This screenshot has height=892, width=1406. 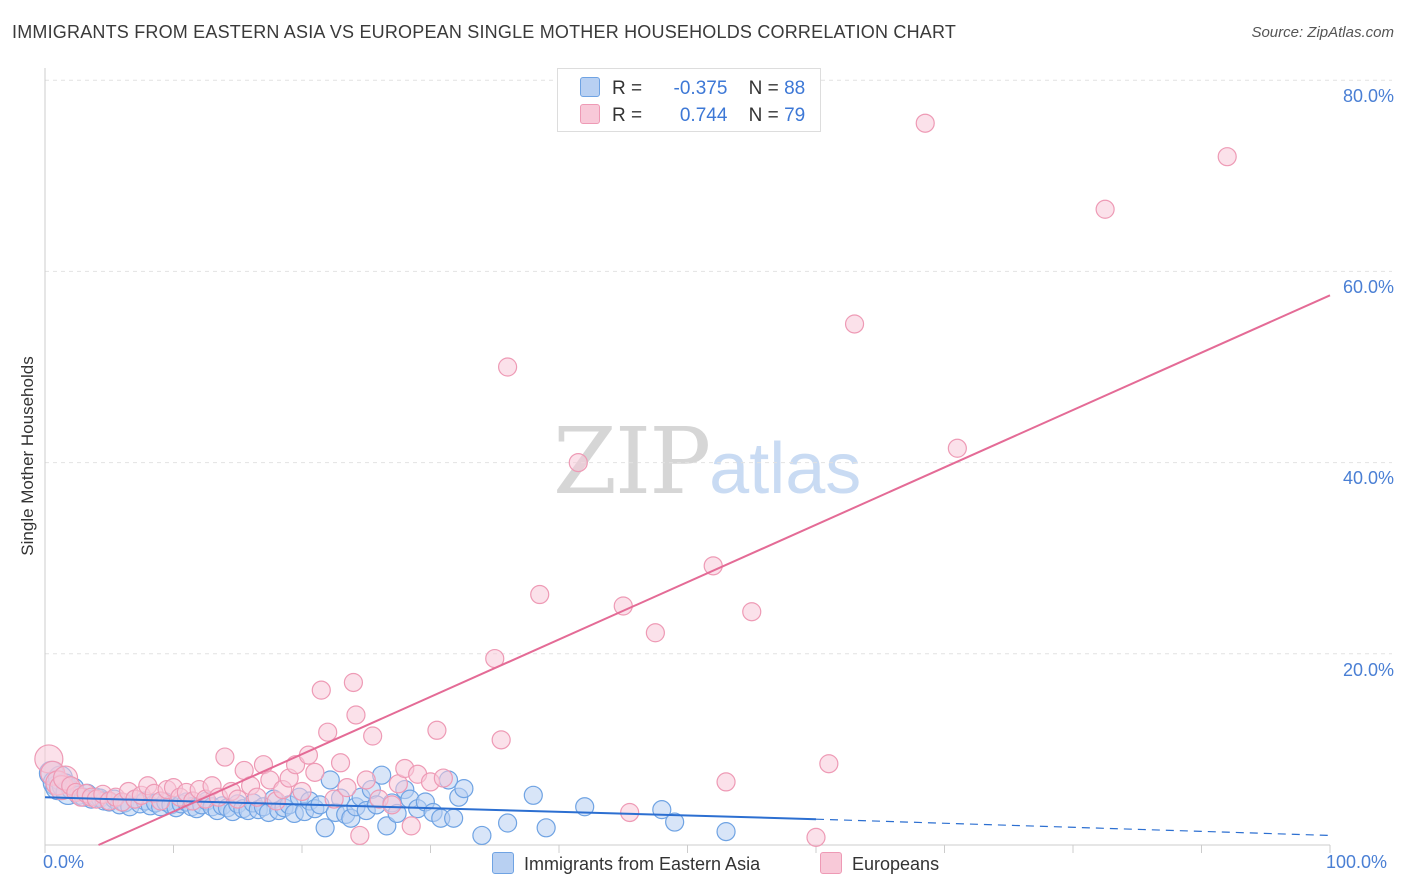 I want to click on legend-r-value: -0.375, so click(x=700, y=88).